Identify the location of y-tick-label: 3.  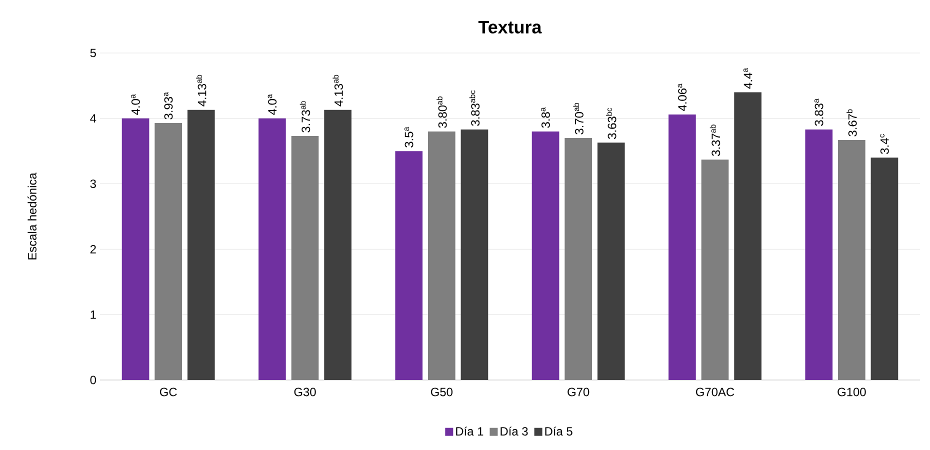
(93, 184).